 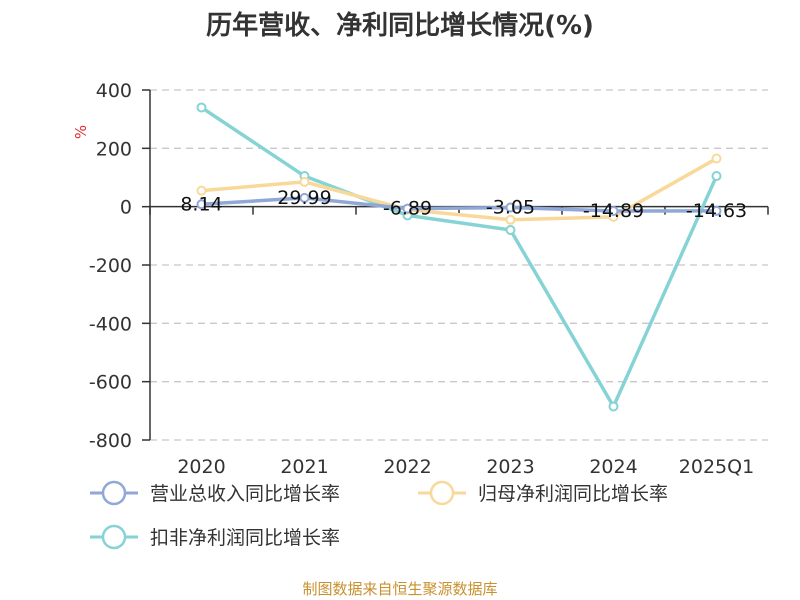 I want to click on data-label: -3.05, so click(x=510, y=208).